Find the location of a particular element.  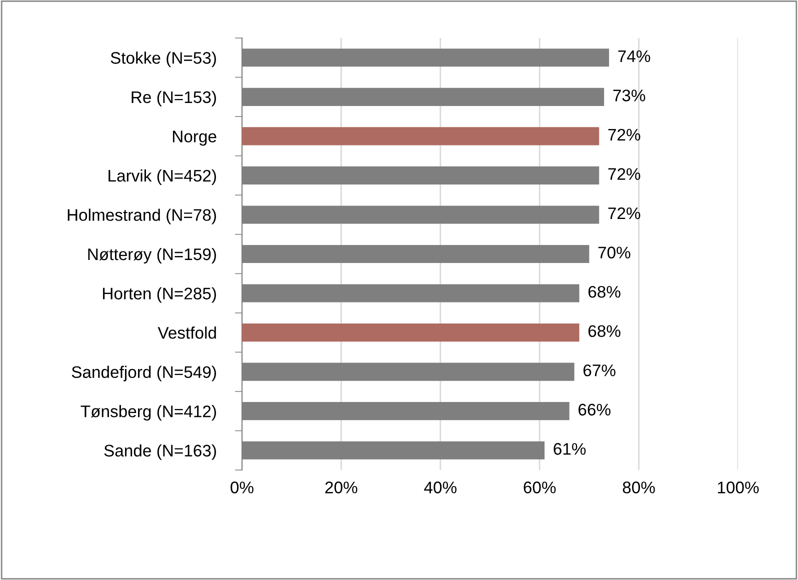

data-label: 73% is located at coordinates (629, 96).